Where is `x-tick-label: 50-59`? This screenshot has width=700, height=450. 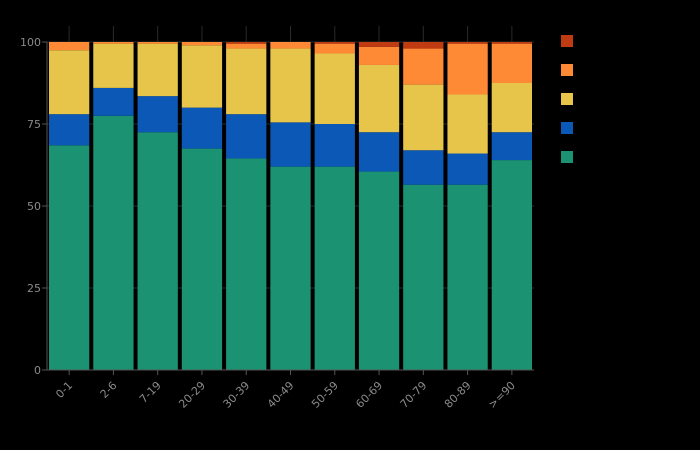 x-tick-label: 50-59 is located at coordinates (325, 395).